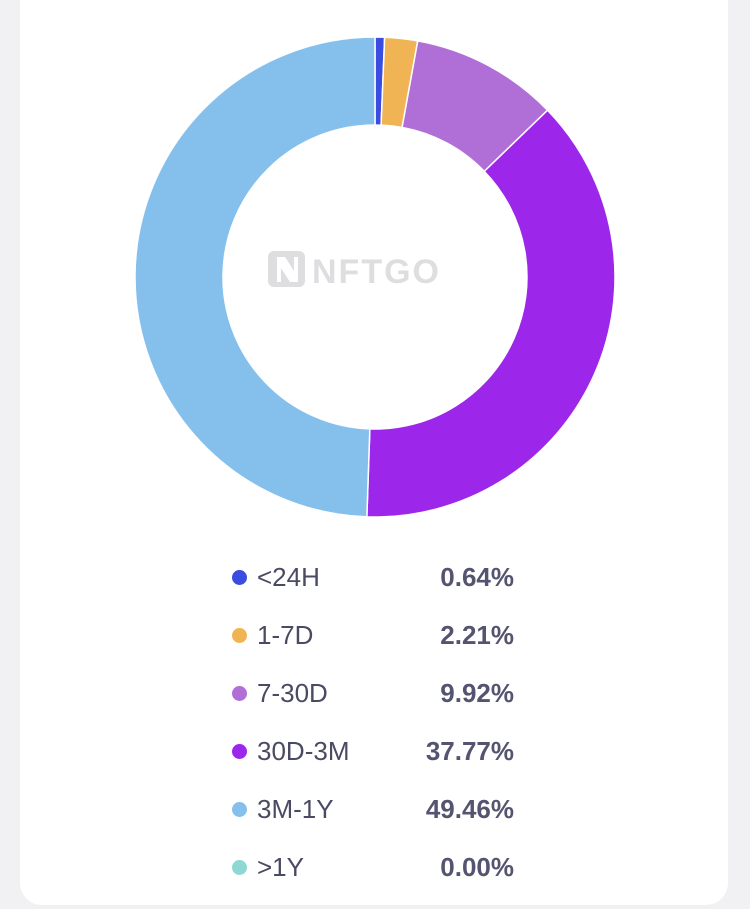 The height and width of the screenshot is (909, 750). What do you see at coordinates (288, 576) in the screenshot?
I see `legend-label: <24H` at bounding box center [288, 576].